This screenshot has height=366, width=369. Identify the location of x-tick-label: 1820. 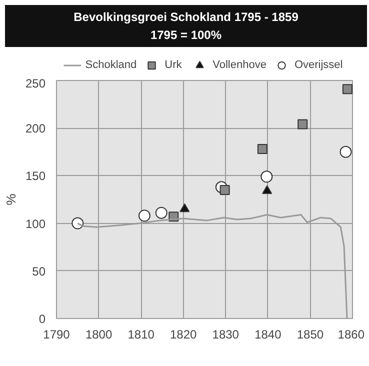
(184, 335).